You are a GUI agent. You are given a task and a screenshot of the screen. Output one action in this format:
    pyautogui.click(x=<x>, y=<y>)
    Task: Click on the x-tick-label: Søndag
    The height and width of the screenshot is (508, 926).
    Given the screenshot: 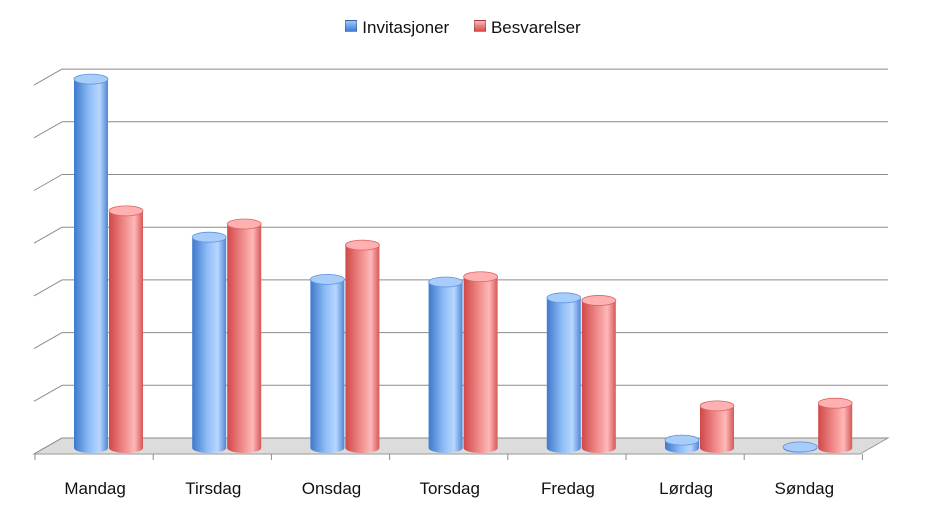 What is the action you would take?
    pyautogui.click(x=805, y=488)
    